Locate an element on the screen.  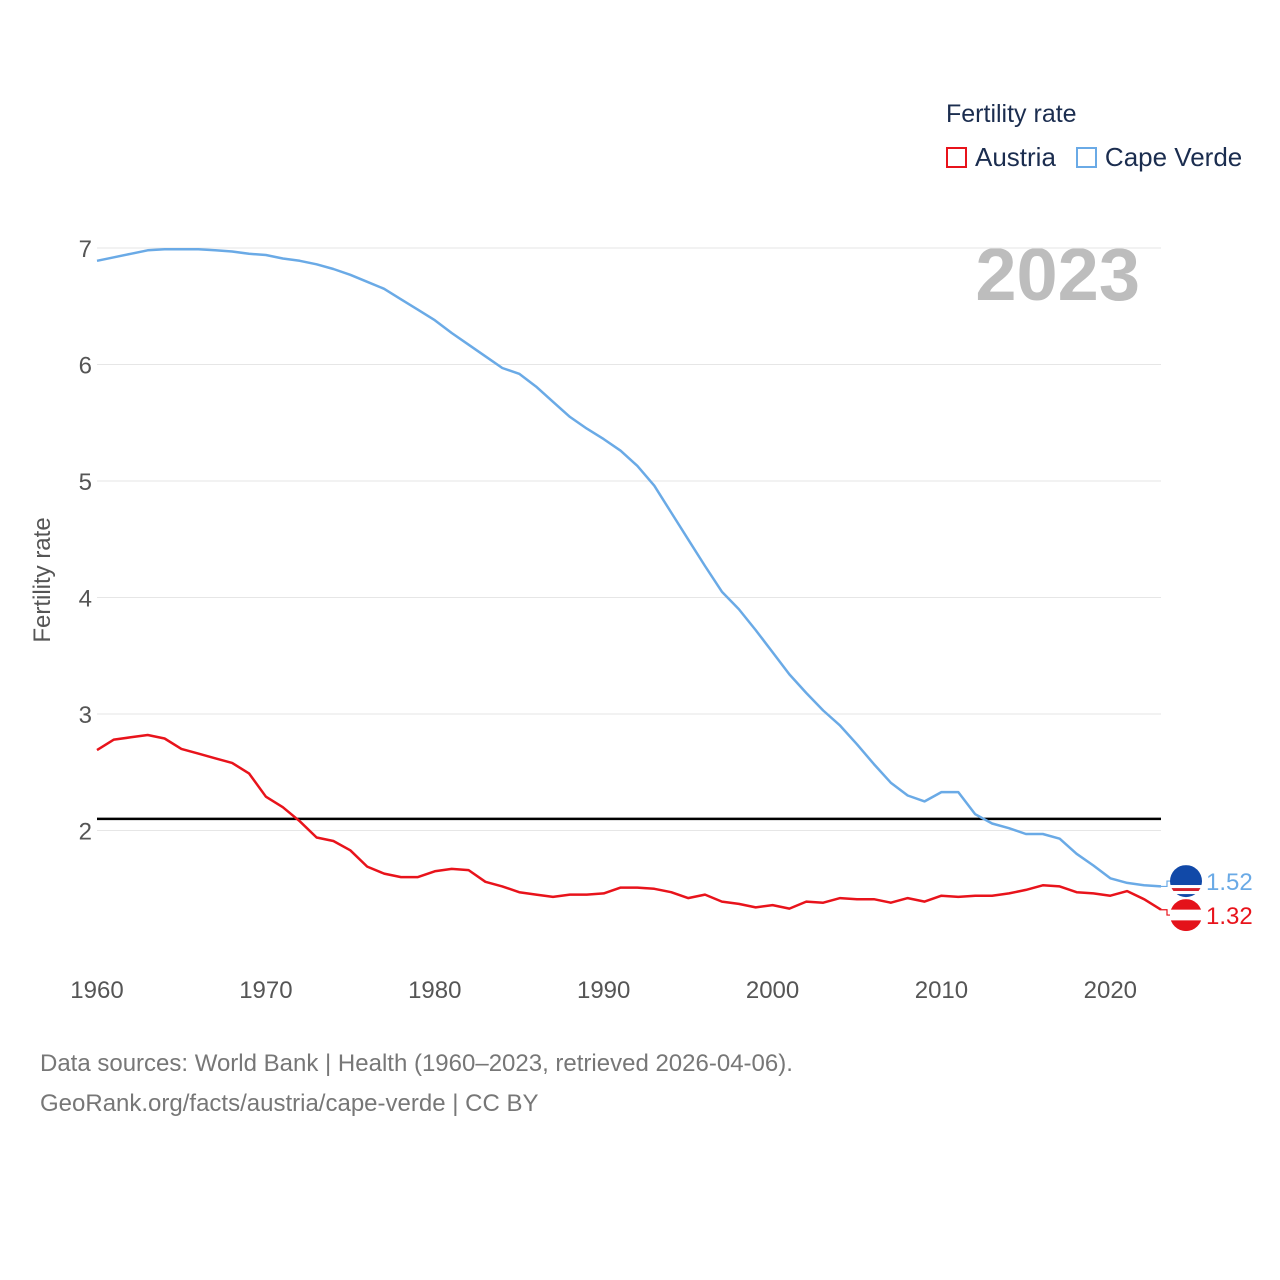
legend-item-austria: Austria is located at coordinates (1001, 157).